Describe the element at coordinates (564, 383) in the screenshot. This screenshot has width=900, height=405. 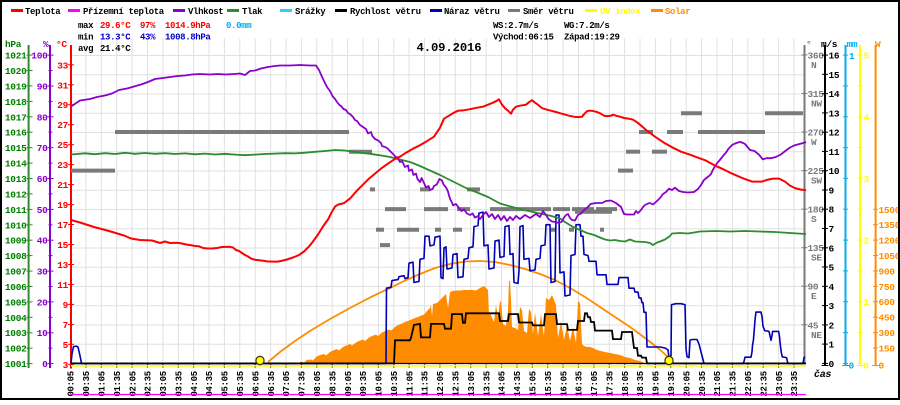
I see `svg-text: 16:05` at that location.